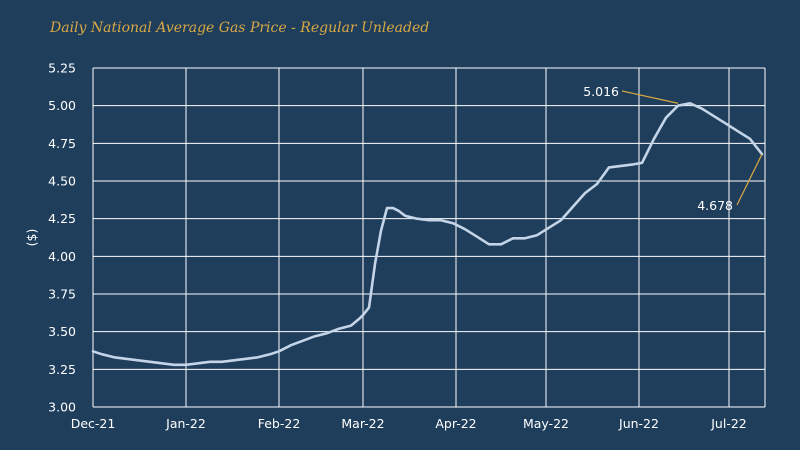  Describe the element at coordinates (362, 423) in the screenshot. I see `x-tick-label: Mar-22` at that location.